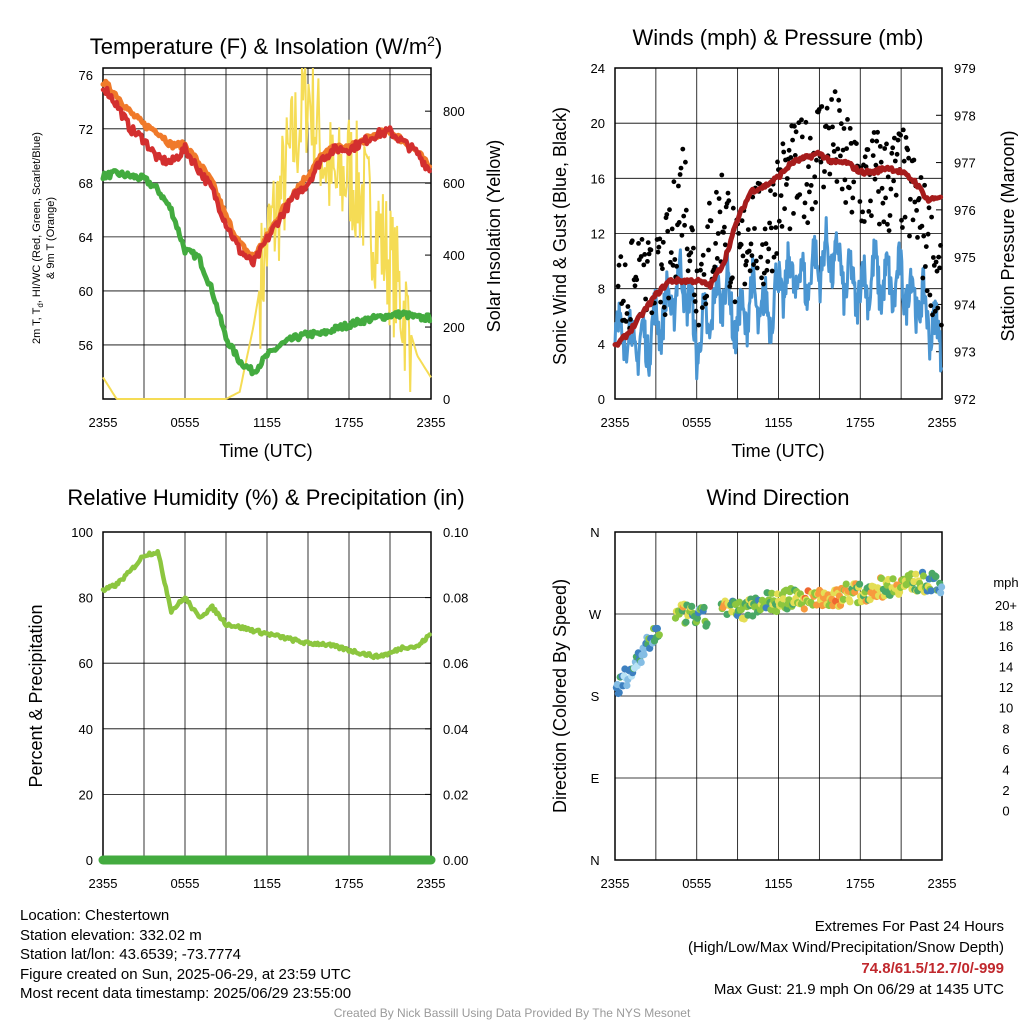  What do you see at coordinates (36, 695) in the screenshot?
I see `rh-ylabel-left: Percent & Precipitation` at bounding box center [36, 695].